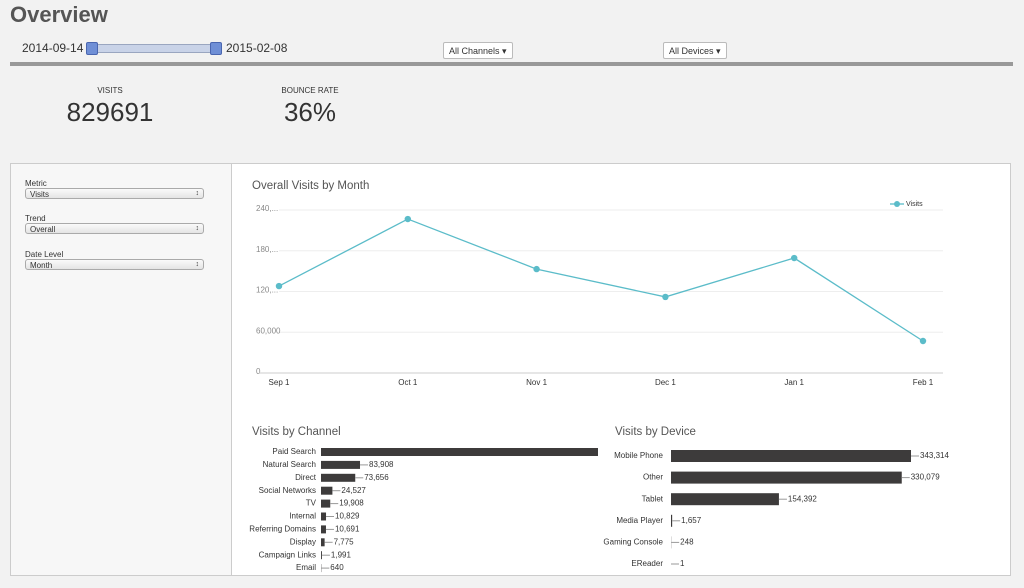 The width and height of the screenshot is (1024, 588). Describe the element at coordinates (53, 48) in the screenshot. I see `date-start: 2014-09-14` at that location.